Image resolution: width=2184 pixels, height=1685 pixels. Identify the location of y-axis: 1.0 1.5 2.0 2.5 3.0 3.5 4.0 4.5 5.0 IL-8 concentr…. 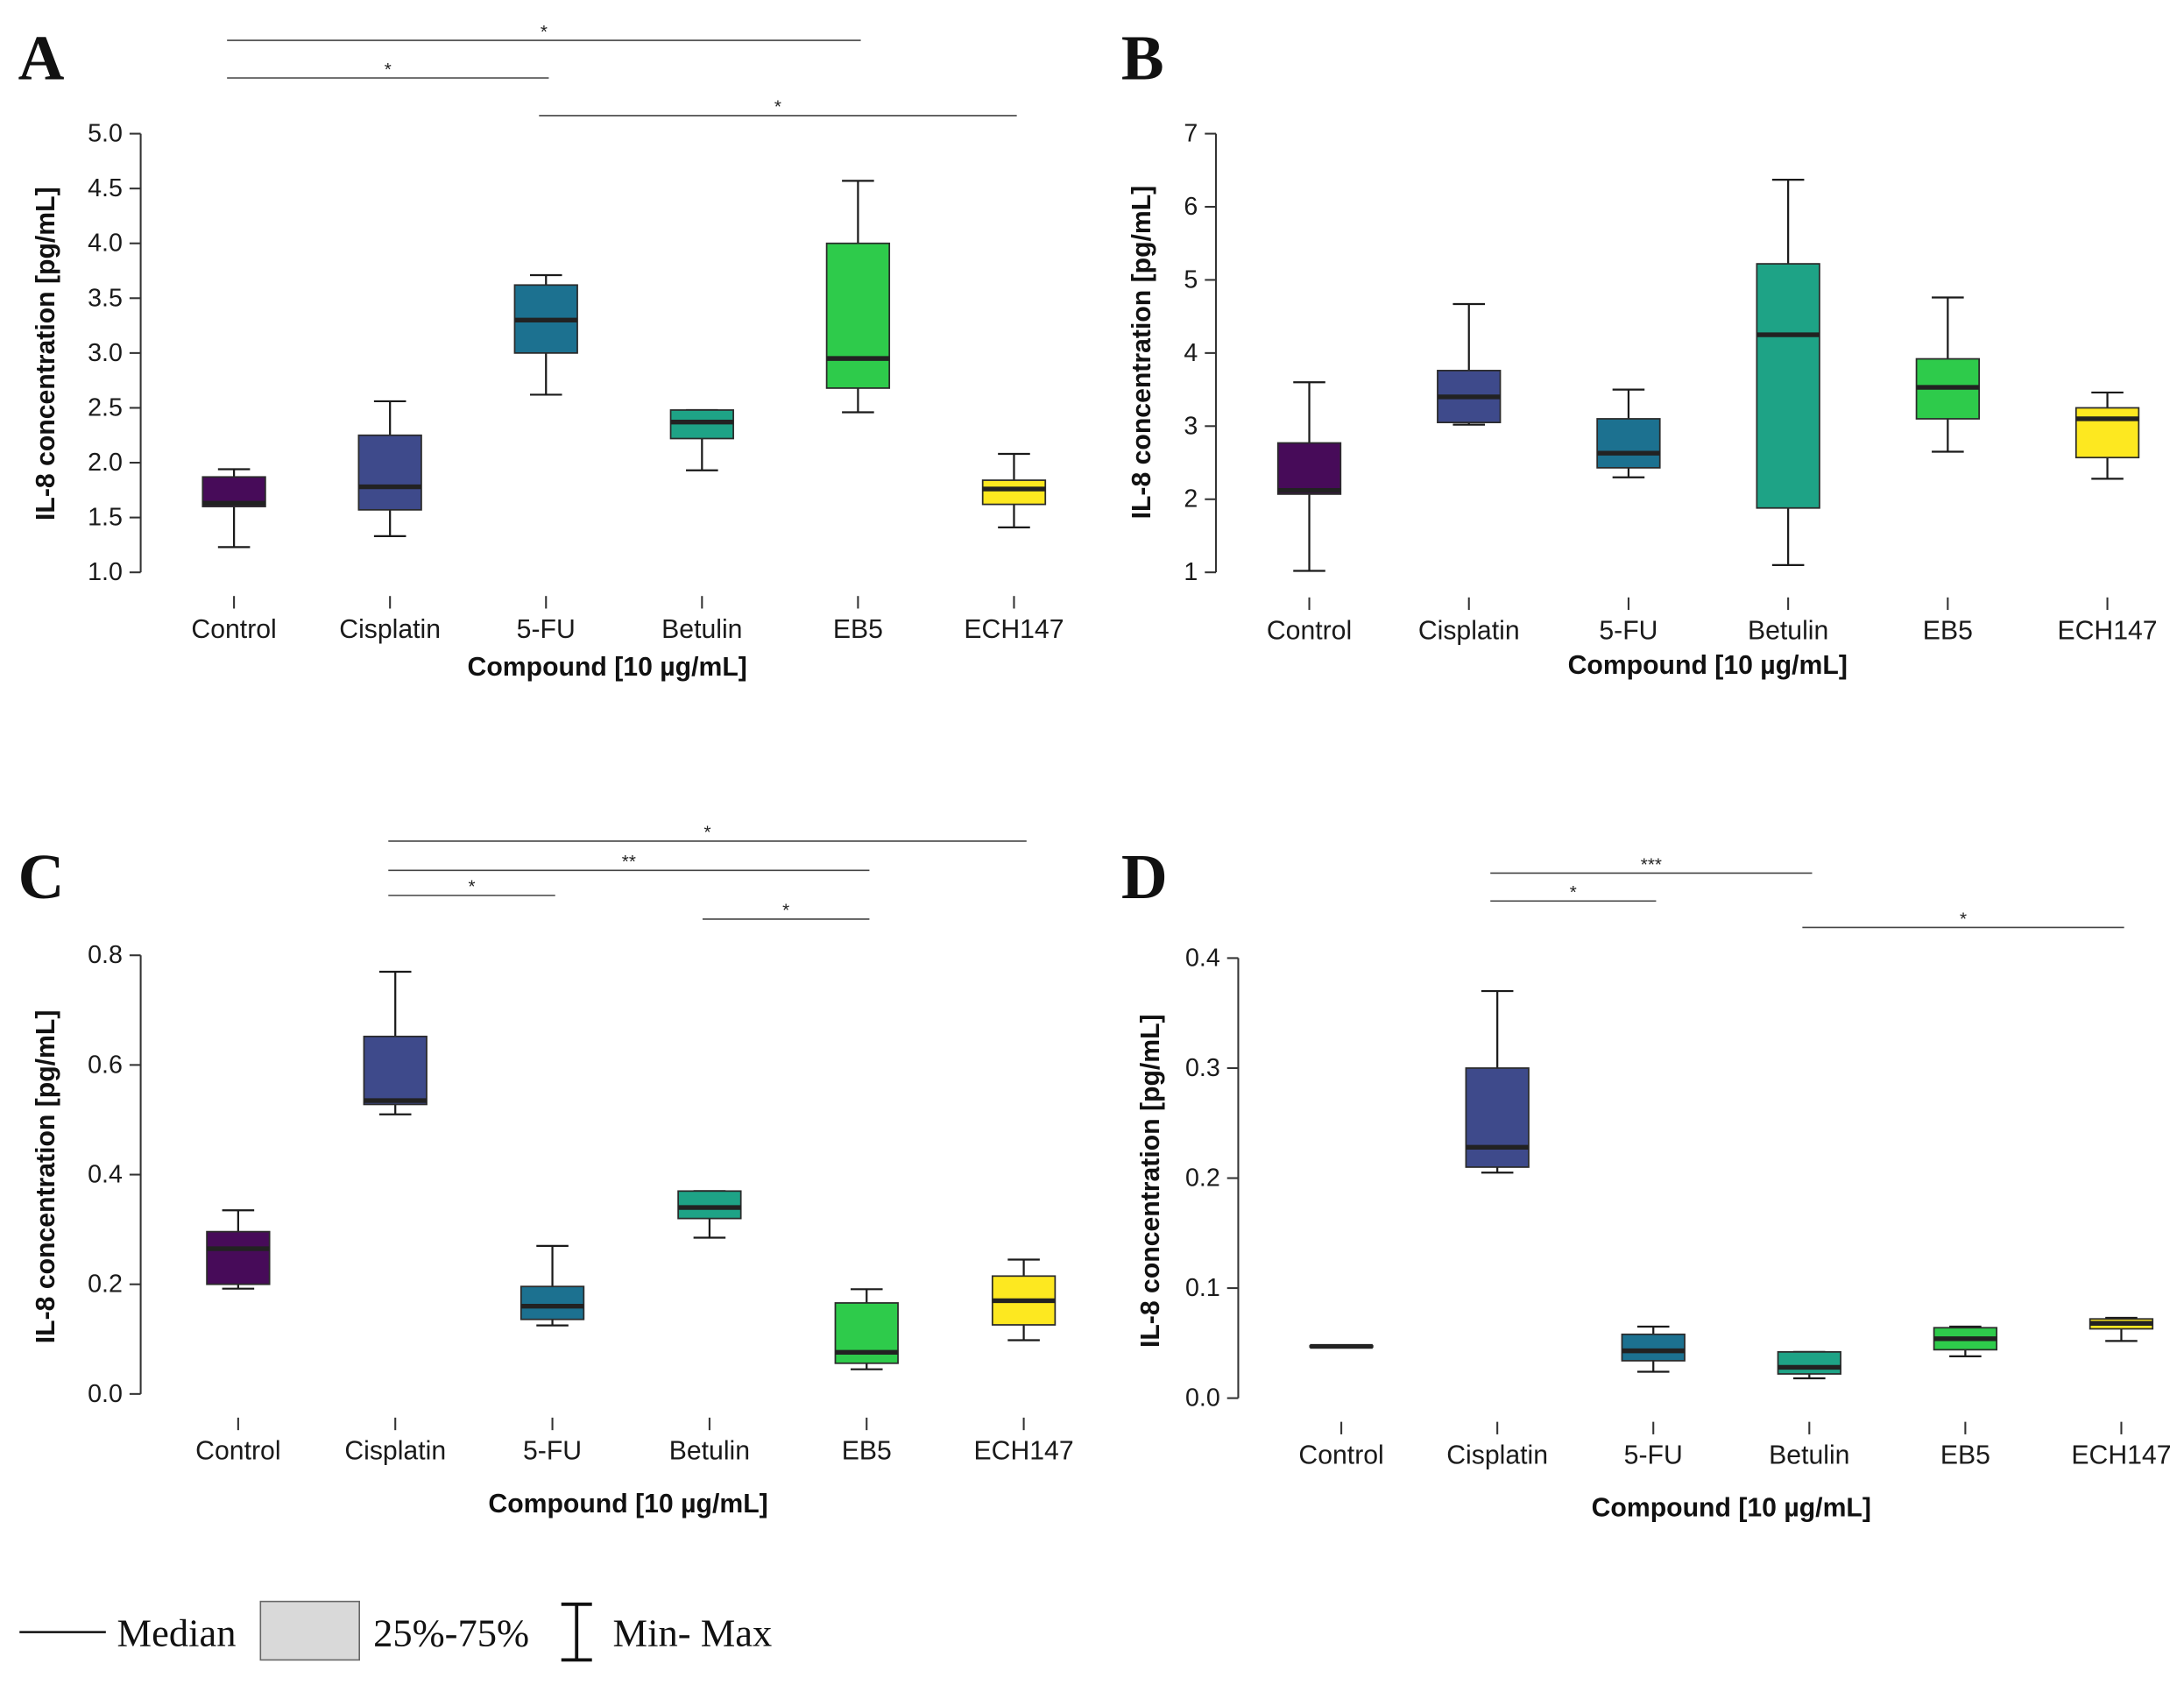
(87, 353).